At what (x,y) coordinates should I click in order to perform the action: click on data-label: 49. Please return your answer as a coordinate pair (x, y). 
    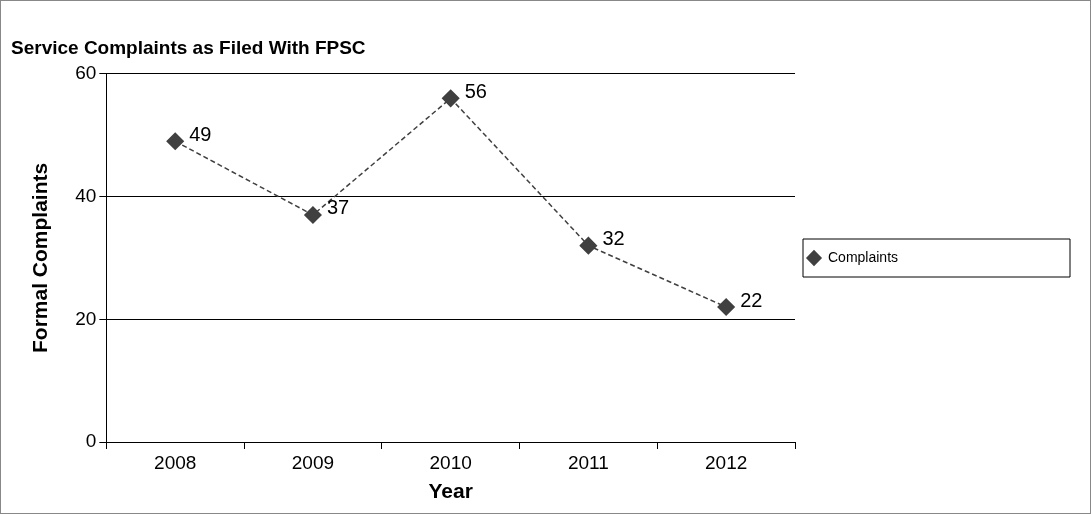
    Looking at the image, I should click on (200, 133).